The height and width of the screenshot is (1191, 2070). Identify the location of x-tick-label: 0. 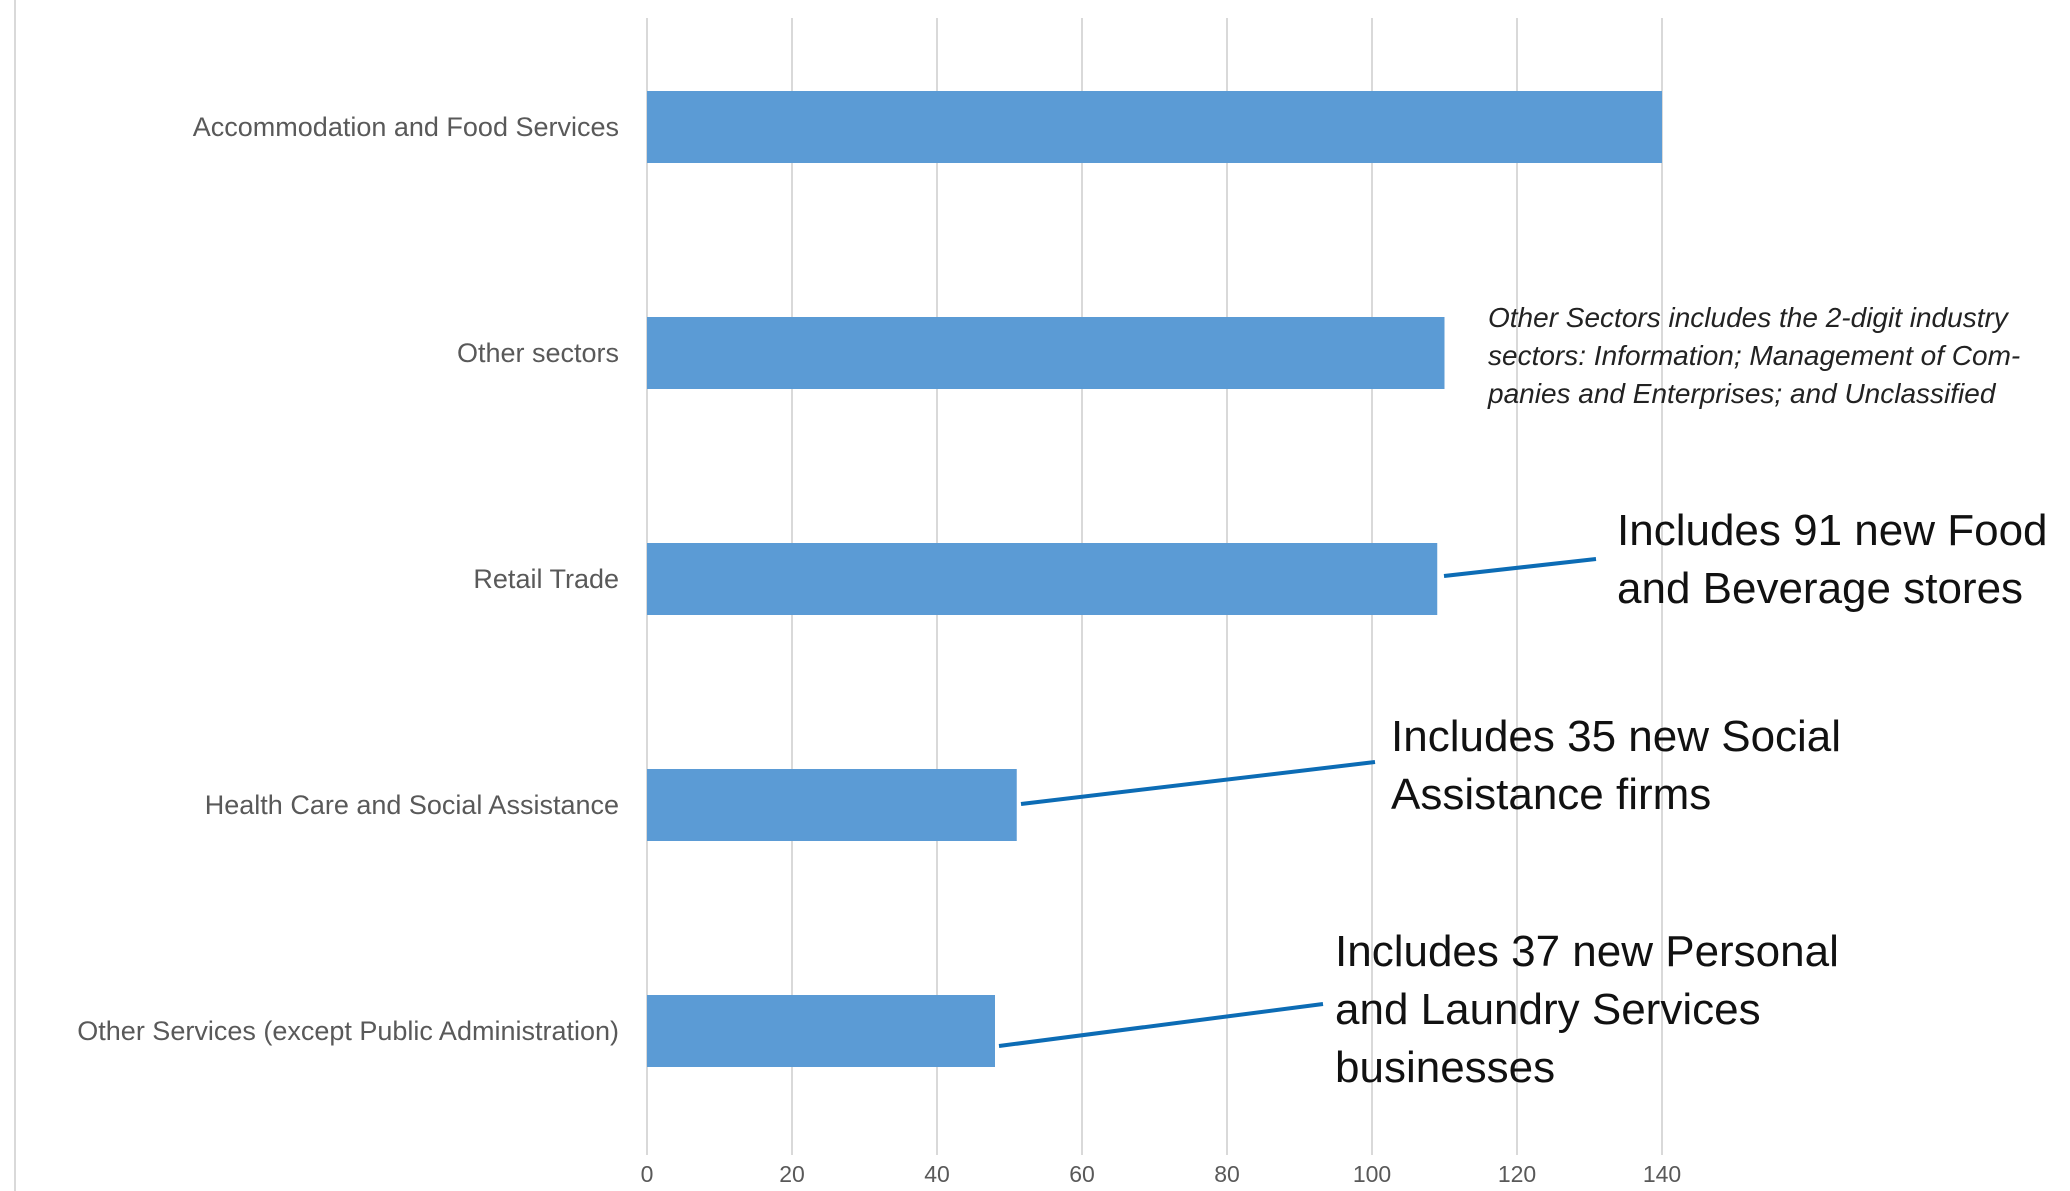
(647, 1174).